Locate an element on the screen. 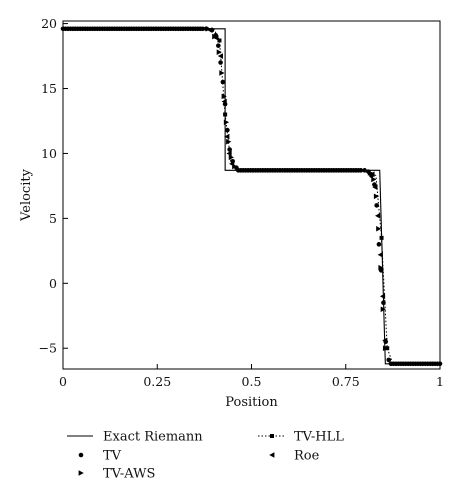 The image size is (458, 500). legend-item-tv: TV is located at coordinates (100, 456).